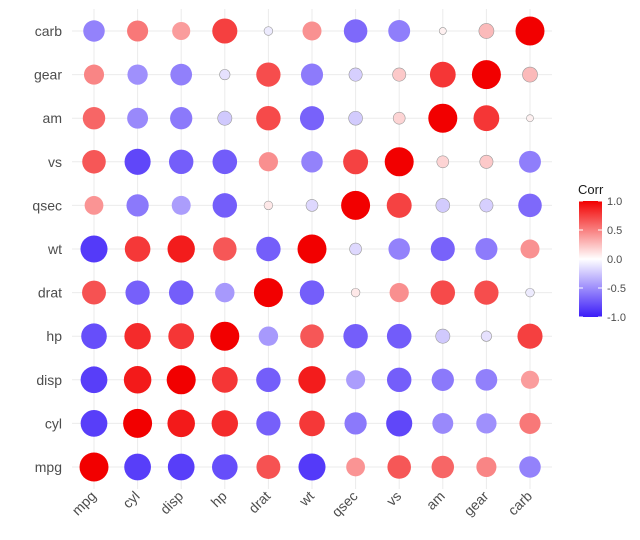  Describe the element at coordinates (355, 31) in the screenshot. I see `corr-circle-carb-qsec` at that location.